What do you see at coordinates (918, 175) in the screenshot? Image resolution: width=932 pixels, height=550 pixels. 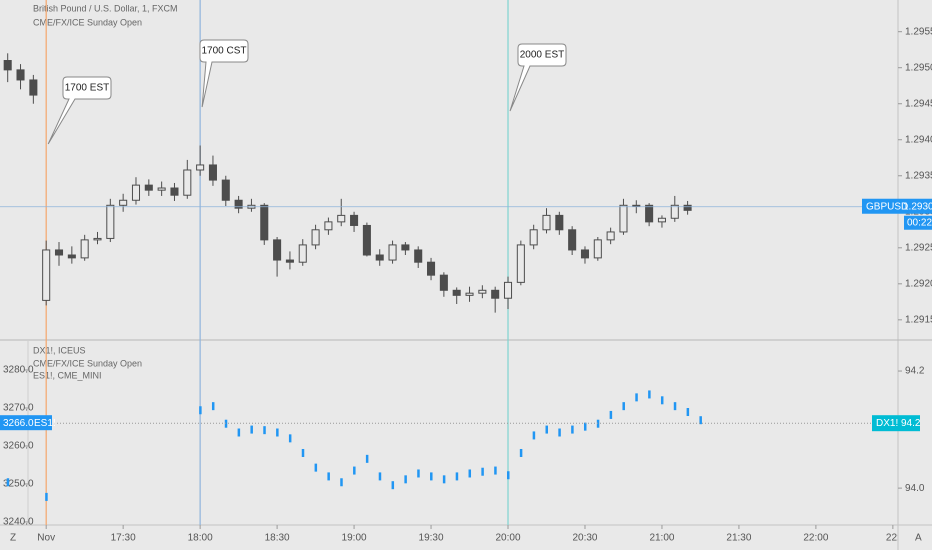 I see `y-tick-label: 1.29350` at bounding box center [918, 175].